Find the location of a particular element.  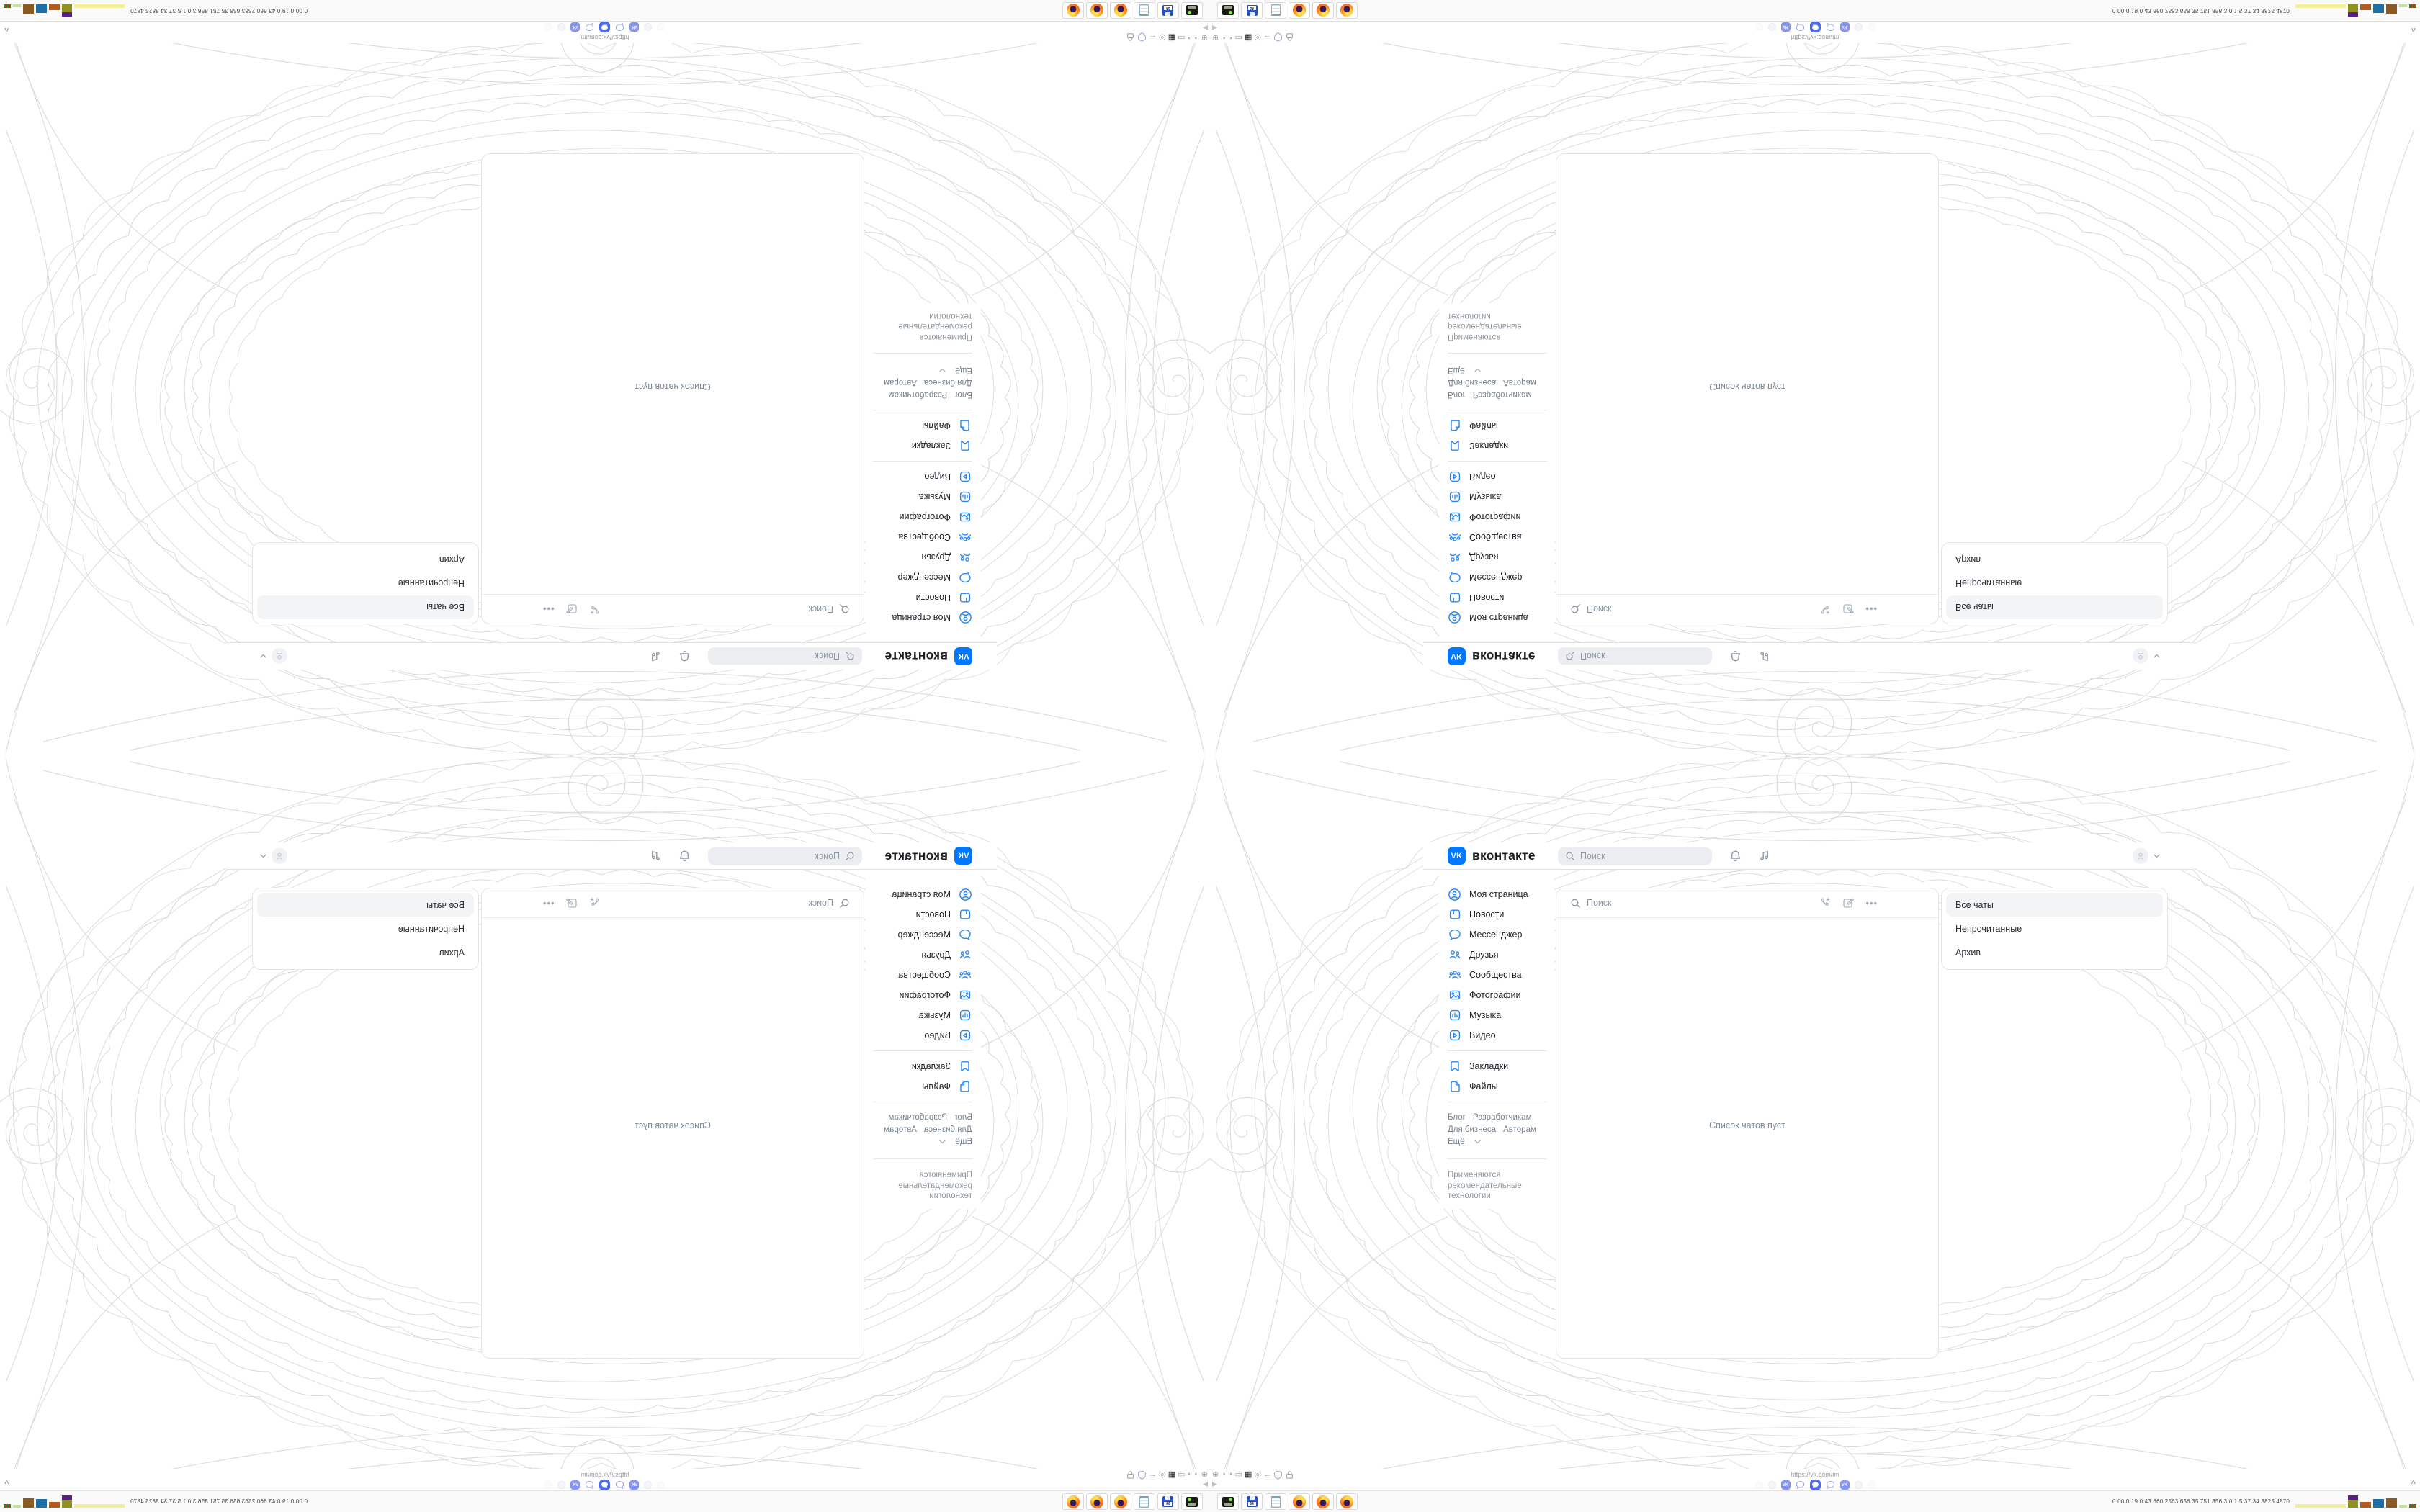

more-menu-icon: ••• is located at coordinates (548, 609).